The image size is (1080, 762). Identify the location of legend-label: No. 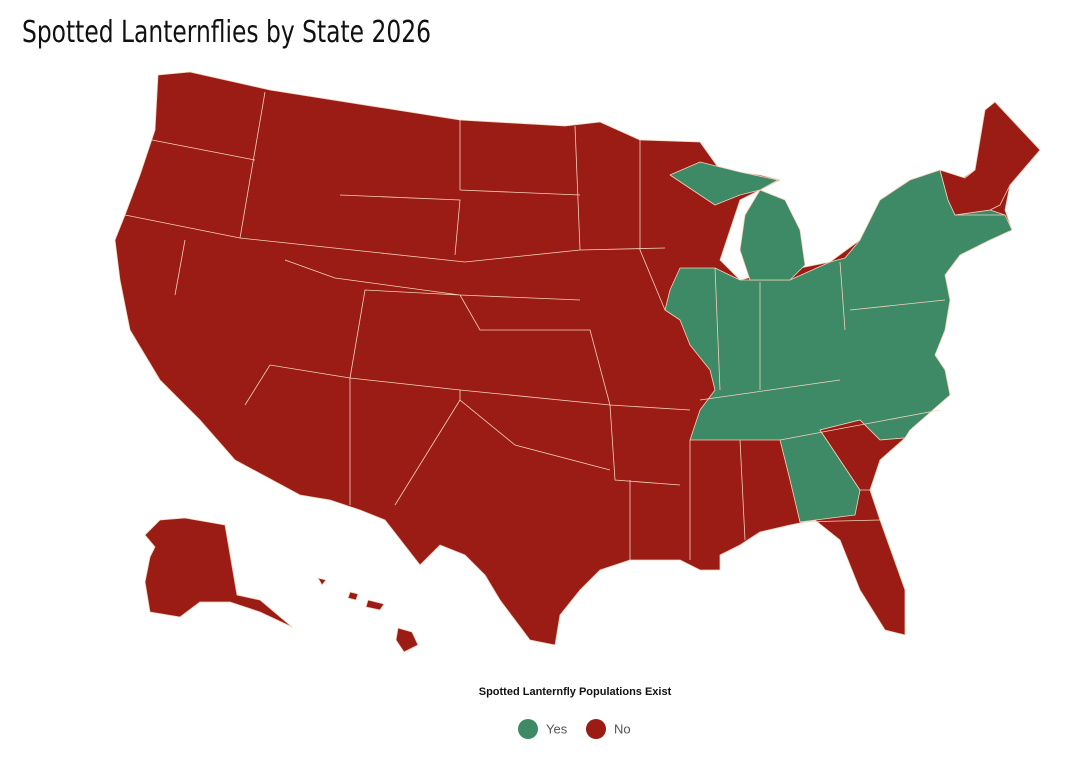
(622, 728).